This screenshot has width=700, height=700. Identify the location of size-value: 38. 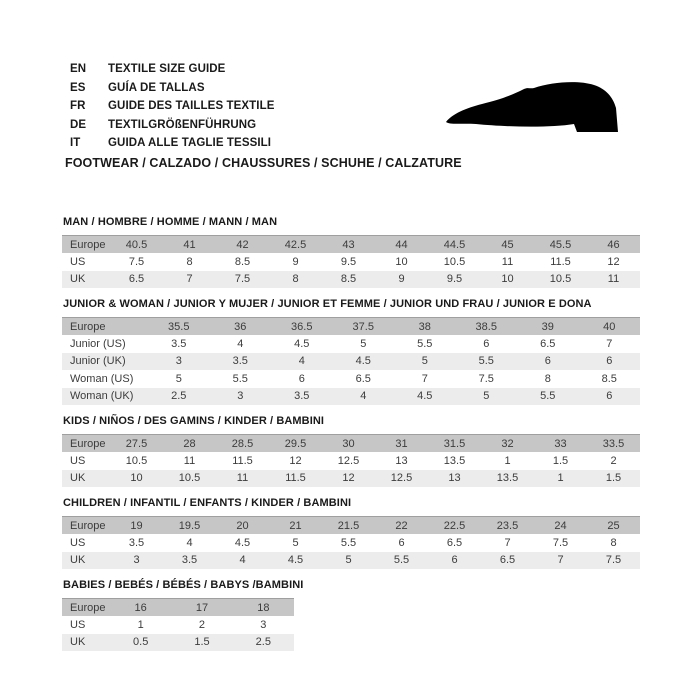
(424, 326).